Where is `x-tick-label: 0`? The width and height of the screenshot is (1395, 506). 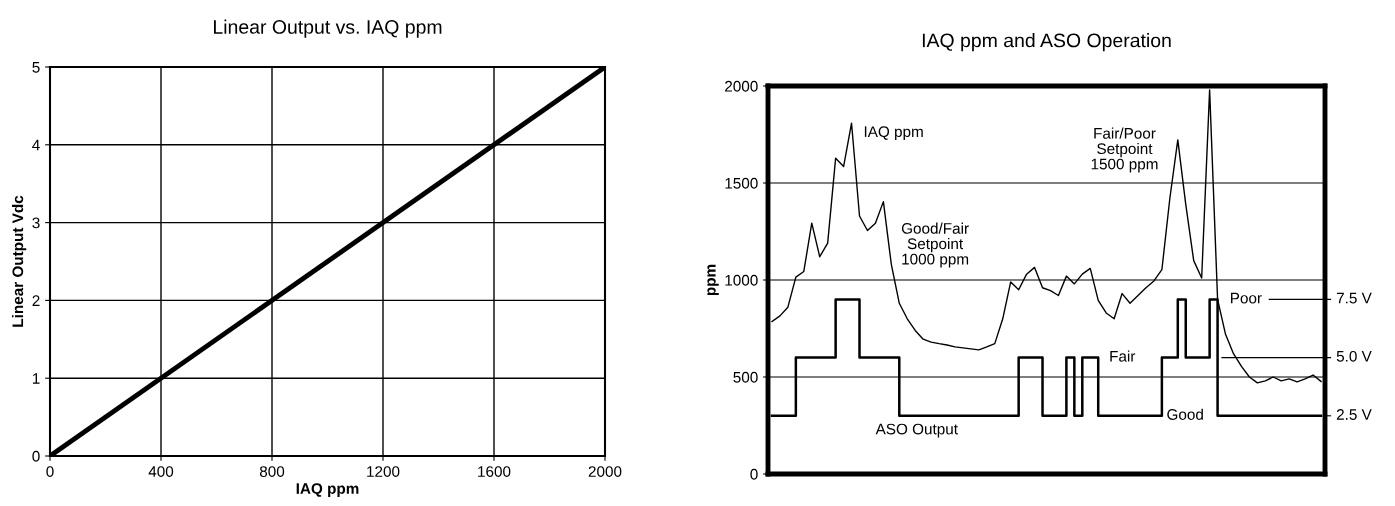
x-tick-label: 0 is located at coordinates (50, 471).